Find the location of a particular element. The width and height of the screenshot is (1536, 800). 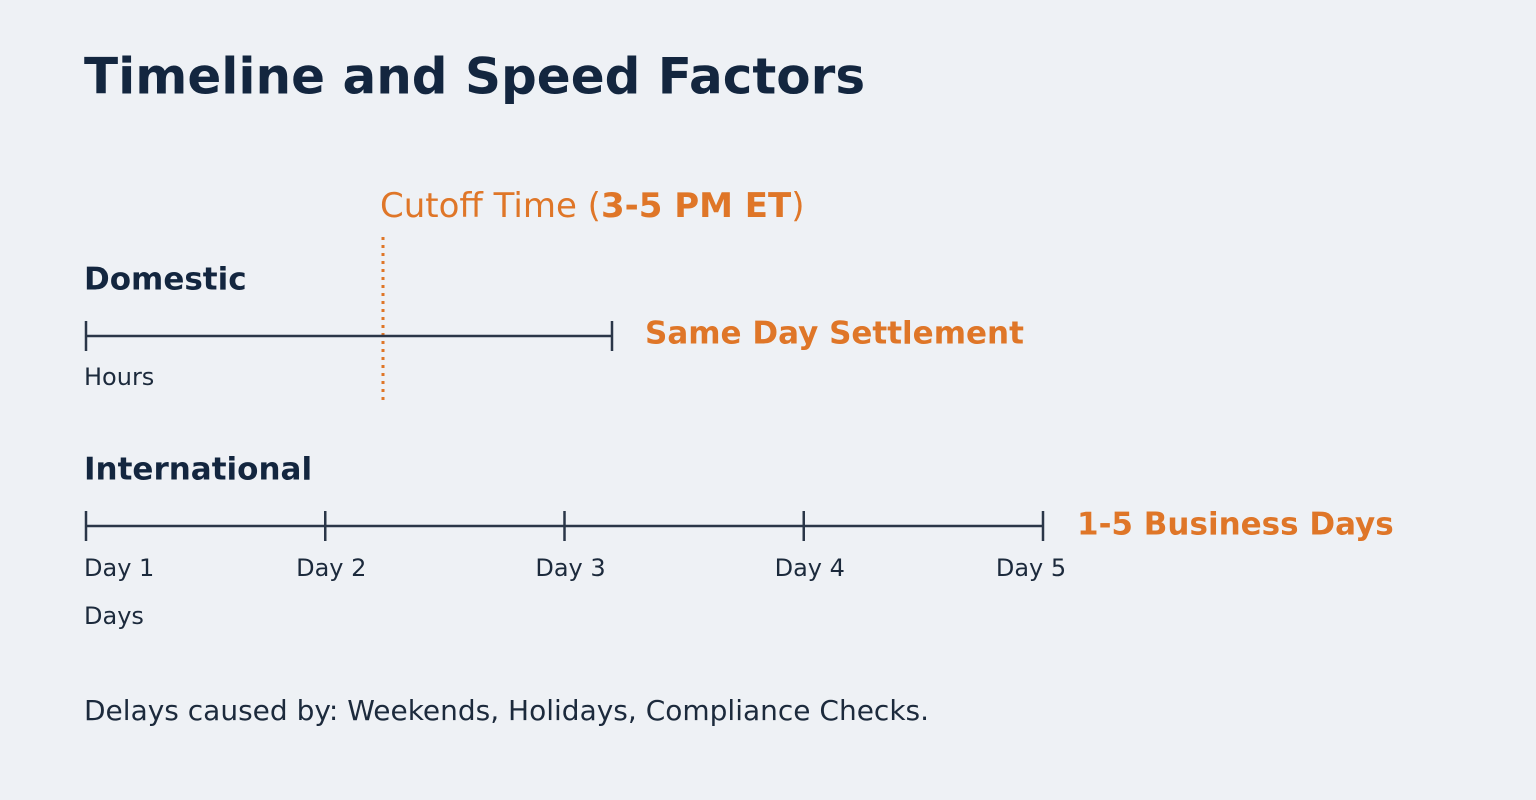

cutoff-label: Cutoff Time (3-5 PM ET) is located at coordinates (592, 206).